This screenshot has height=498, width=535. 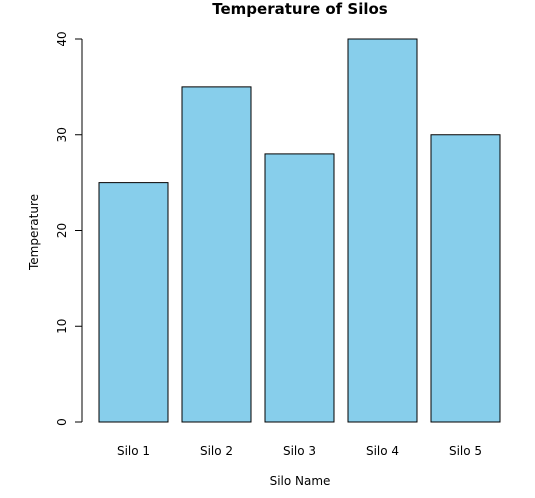 I want to click on y-tick-label: 40, so click(x=62, y=38).